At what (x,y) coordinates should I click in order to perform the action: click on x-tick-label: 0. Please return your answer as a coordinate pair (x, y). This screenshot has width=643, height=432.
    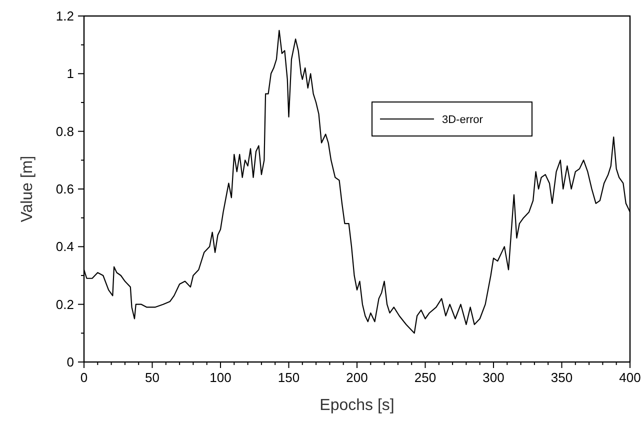
    Looking at the image, I should click on (84, 377).